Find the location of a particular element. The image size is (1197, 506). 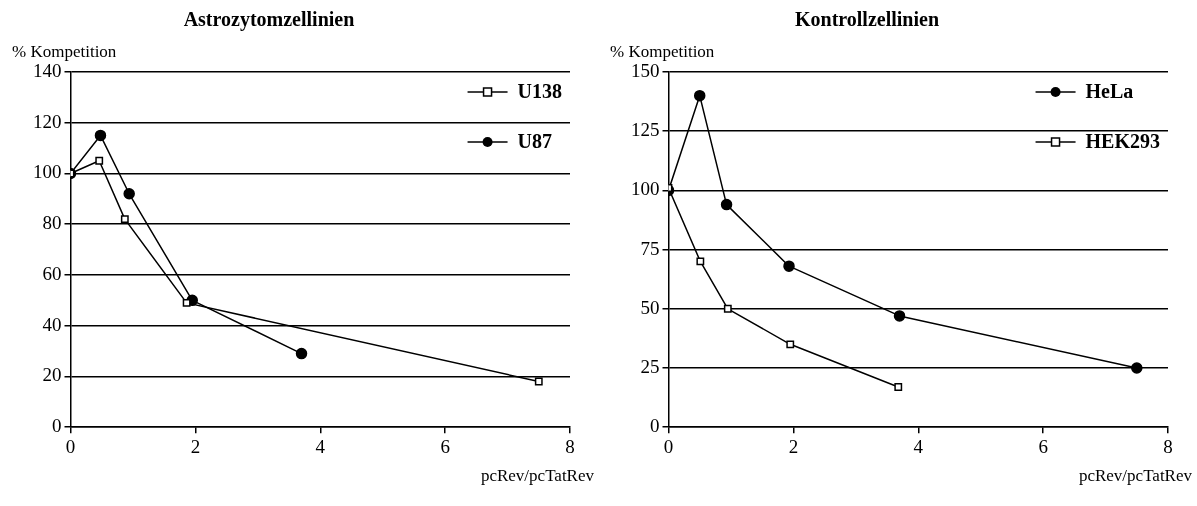

y-tick-label: 140 is located at coordinates (47, 70).